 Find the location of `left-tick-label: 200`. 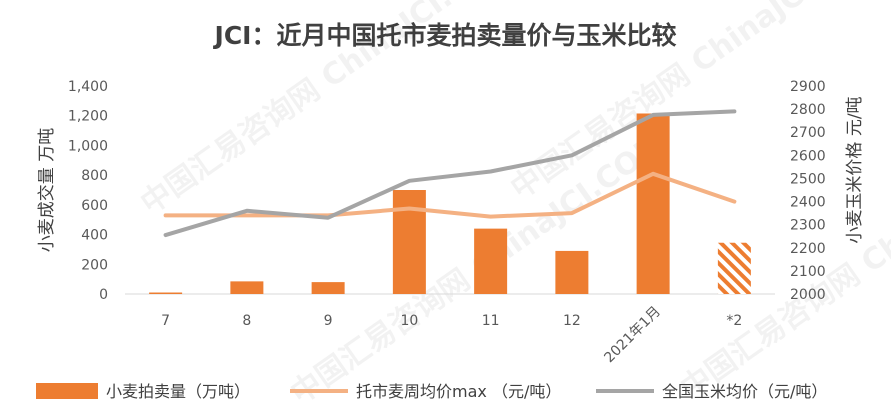

left-tick-label: 200 is located at coordinates (94, 265).